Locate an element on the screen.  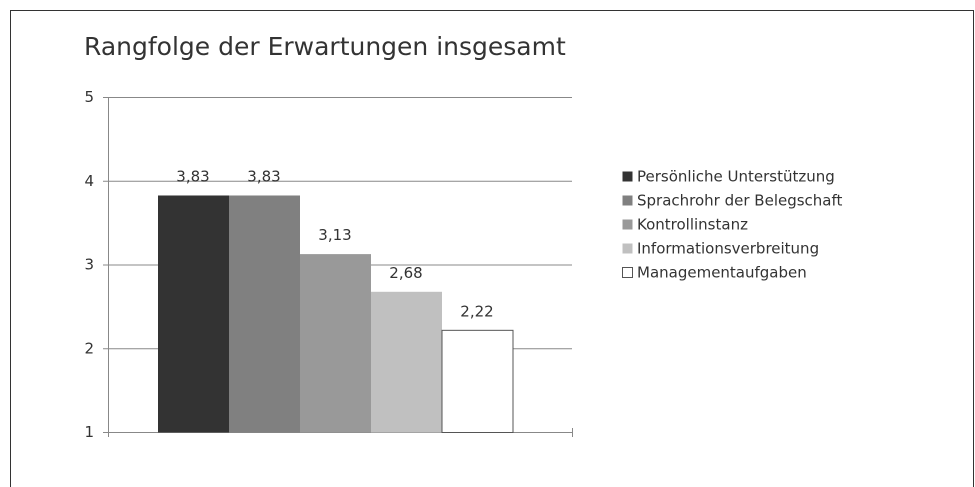
y-tick-label: 3 is located at coordinates (89, 265).